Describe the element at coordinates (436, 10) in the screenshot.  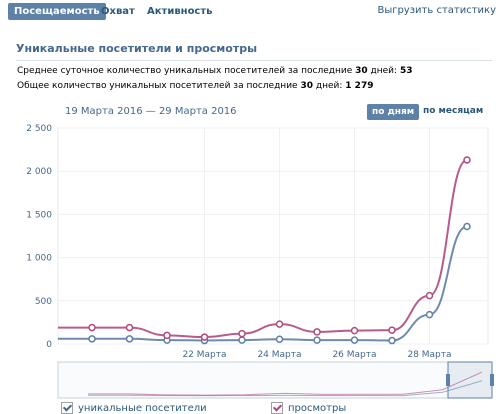
I see `export-stats-link: Выгрузить статистику` at that location.